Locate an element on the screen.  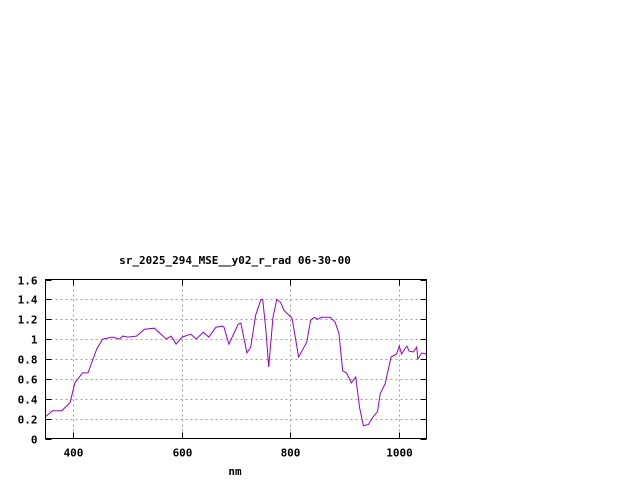
y-tick-label: 0.2 is located at coordinates (28, 420).